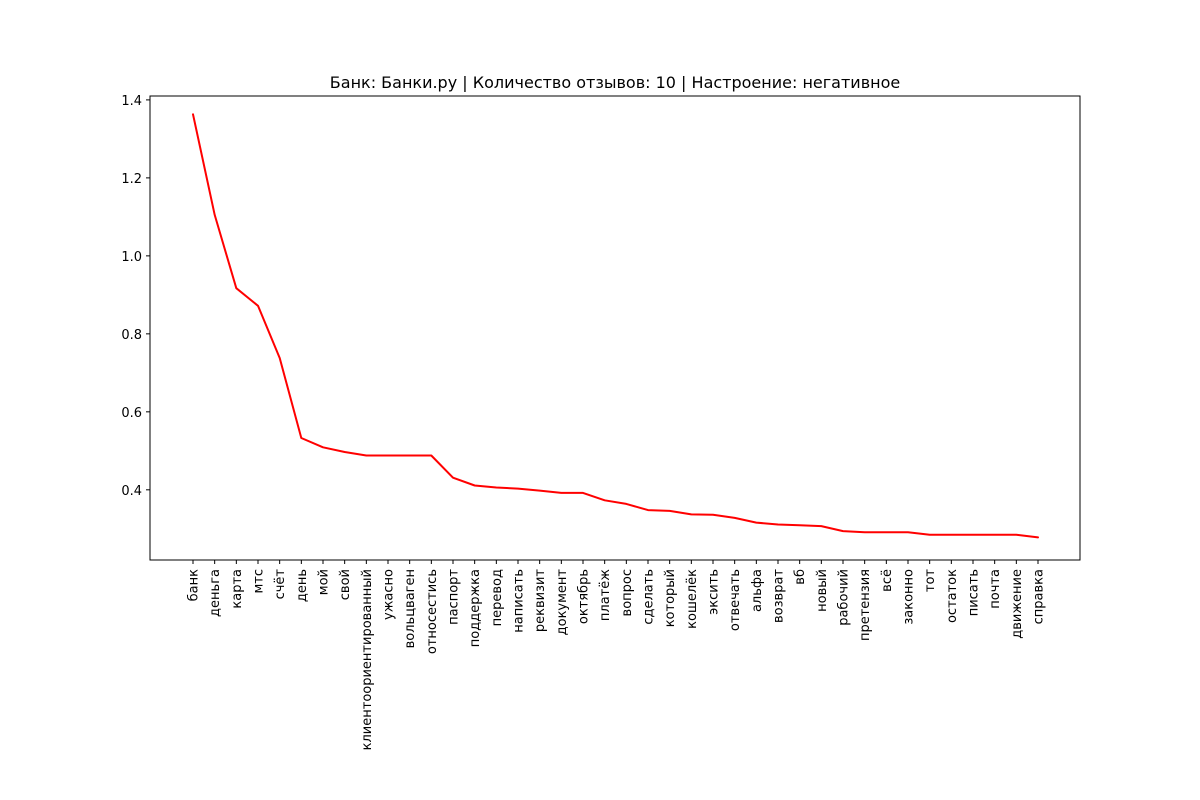 Image resolution: width=1200 pixels, height=800 pixels. I want to click on x-tick-label: отвечать, so click(735, 600).